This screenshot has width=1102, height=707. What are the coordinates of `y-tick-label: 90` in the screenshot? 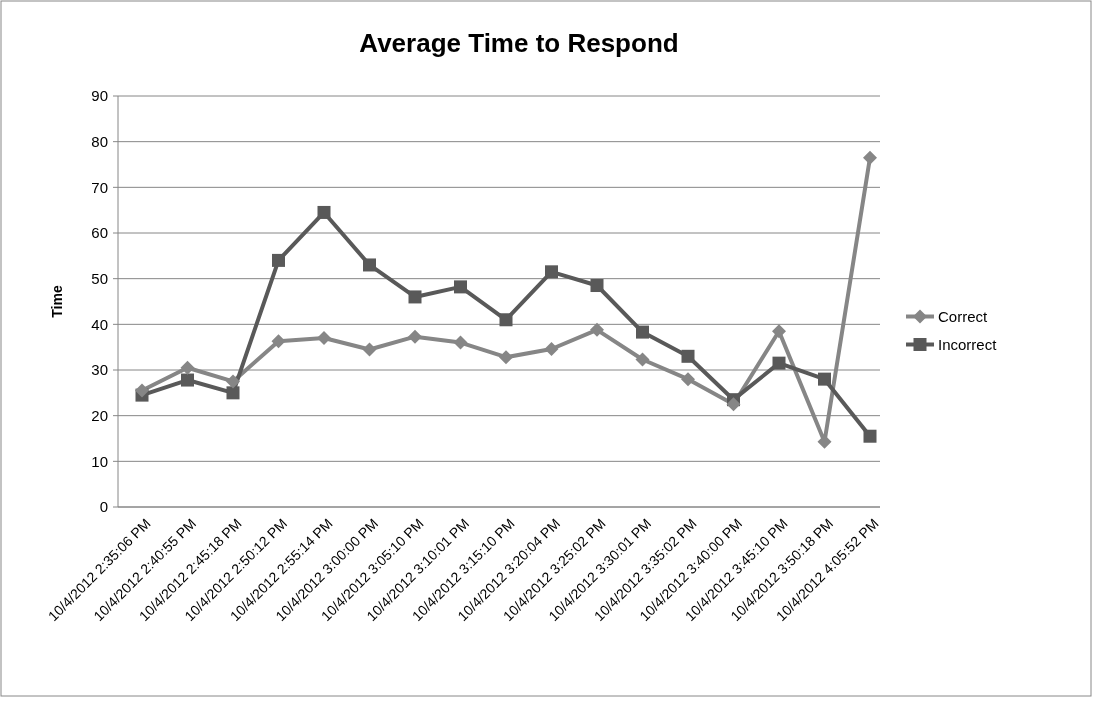 It's located at (99, 96).